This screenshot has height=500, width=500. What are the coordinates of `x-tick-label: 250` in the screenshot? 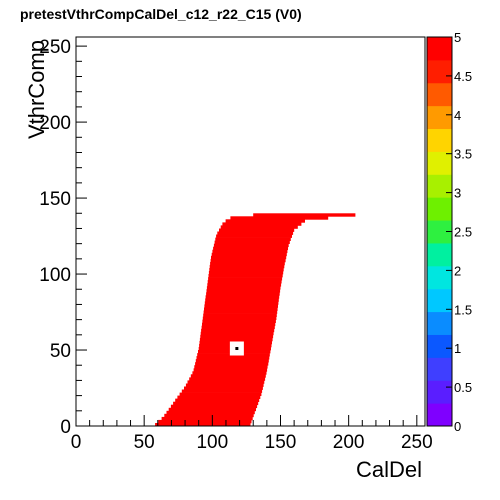 It's located at (417, 442).